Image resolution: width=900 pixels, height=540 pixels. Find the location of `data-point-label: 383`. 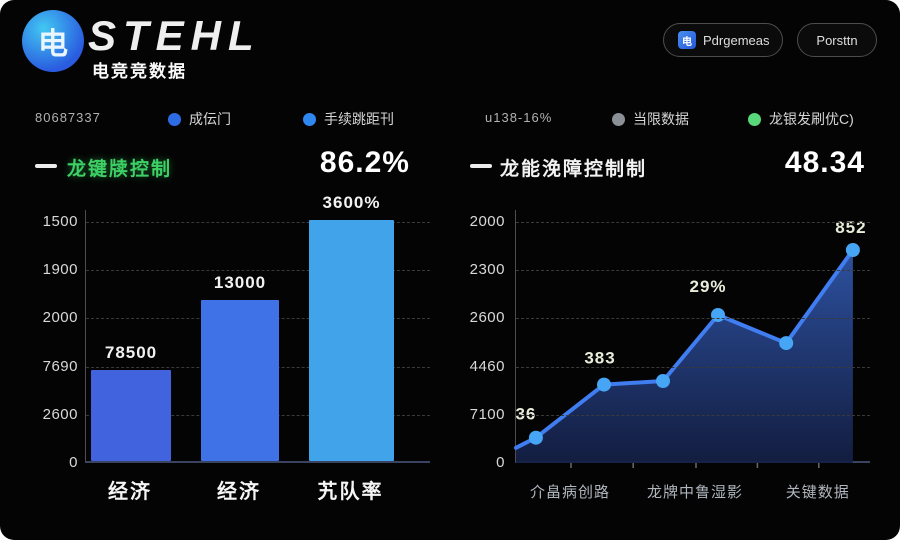

data-point-label: 383 is located at coordinates (599, 358).